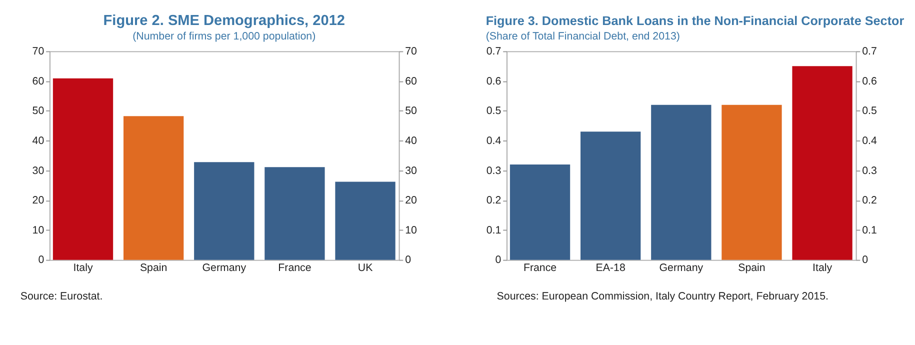  I want to click on source-note: Source: Eurostat., so click(61, 296).